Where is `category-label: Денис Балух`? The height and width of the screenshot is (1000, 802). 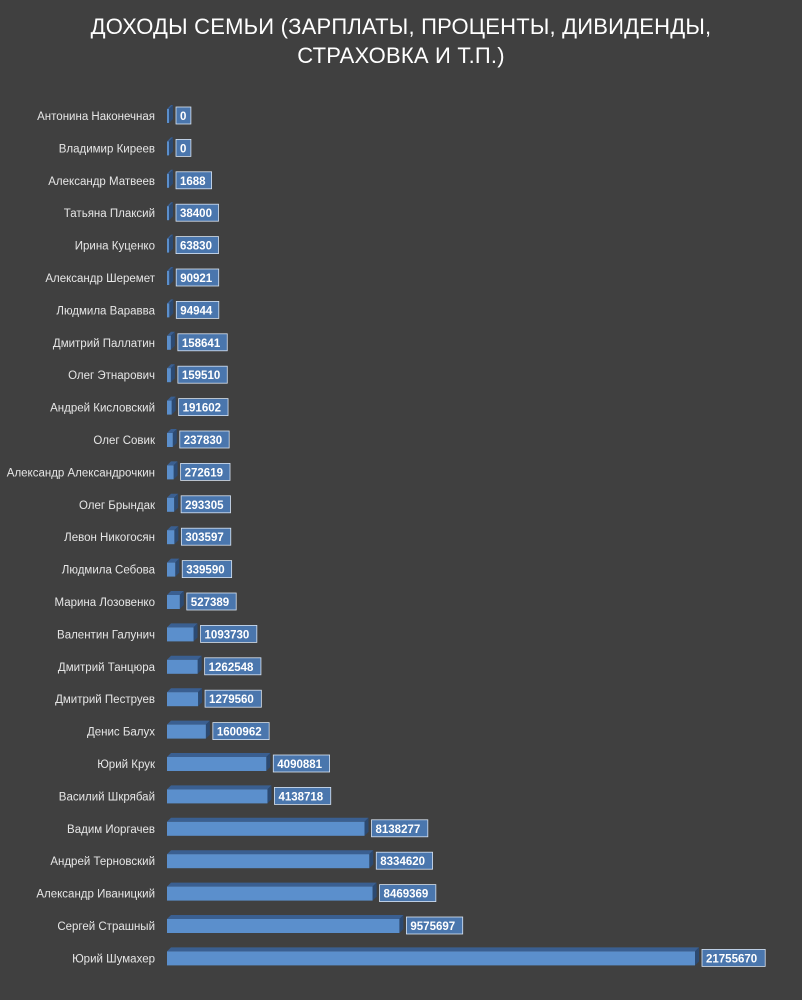 category-label: Денис Балух is located at coordinates (121, 733).